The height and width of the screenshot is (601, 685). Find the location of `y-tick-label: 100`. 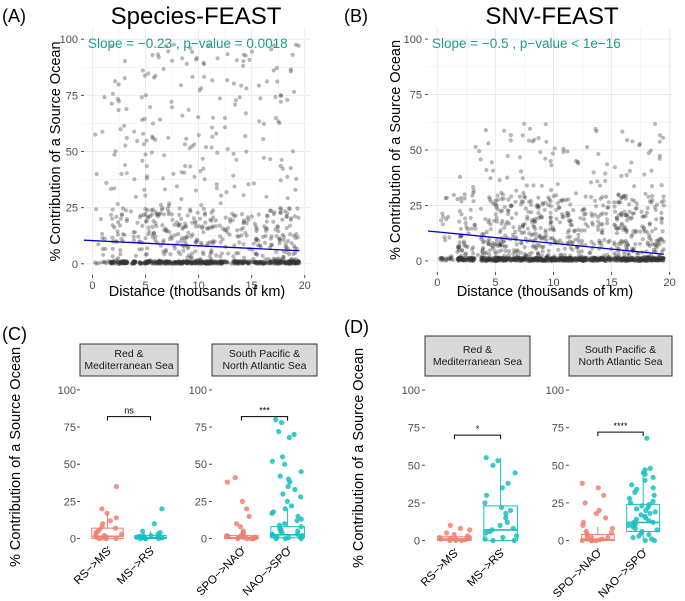

y-tick-label: 100 is located at coordinates (69, 40).